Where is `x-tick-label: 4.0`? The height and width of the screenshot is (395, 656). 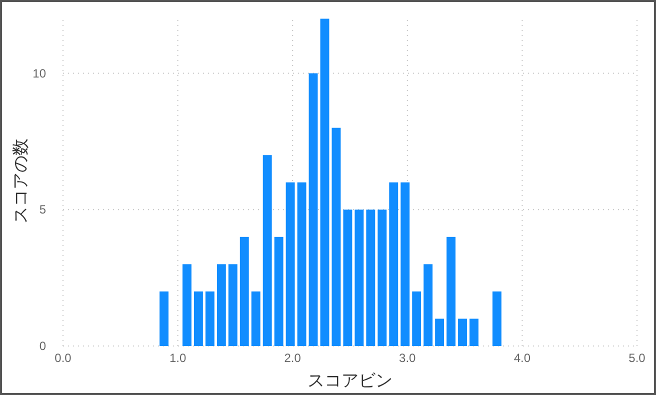
x-tick-label: 4.0 is located at coordinates (522, 358).